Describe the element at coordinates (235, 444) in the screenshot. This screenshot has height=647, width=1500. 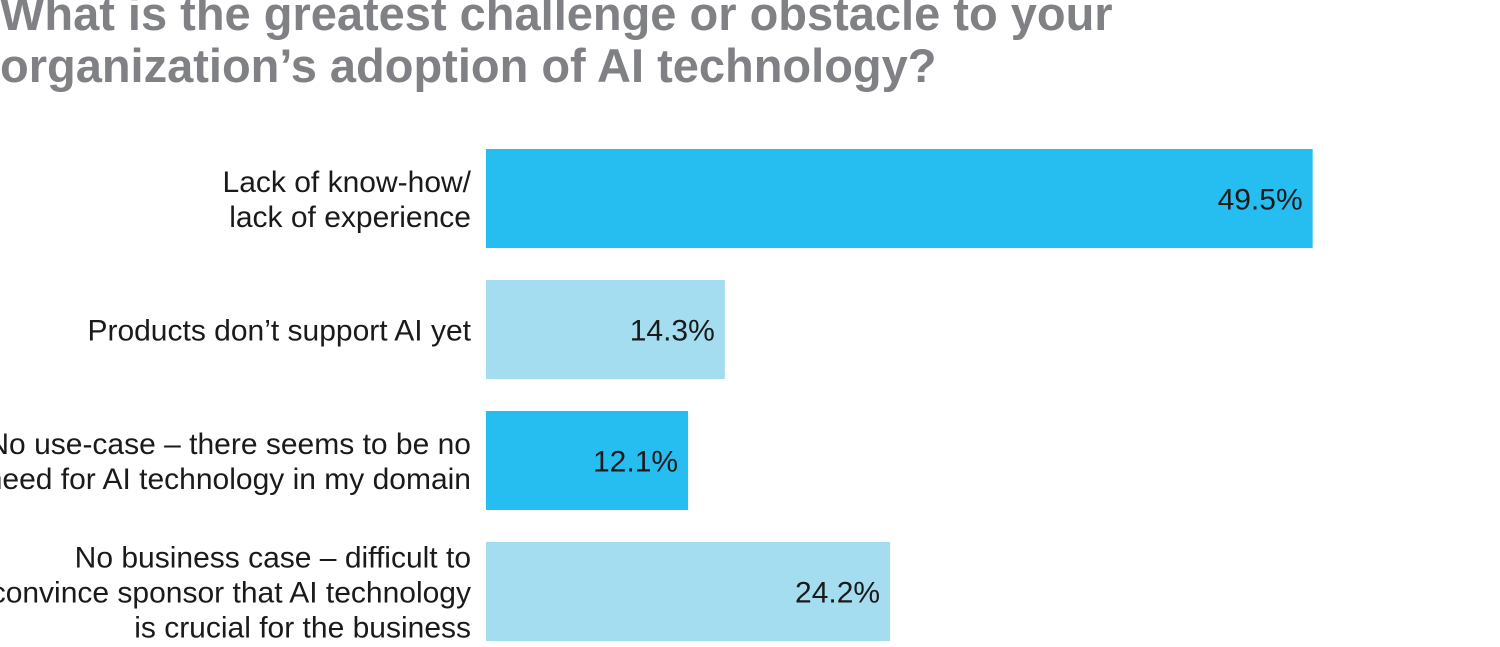
I see `category-label-3-line-1: No use-case – there seems to be no` at that location.